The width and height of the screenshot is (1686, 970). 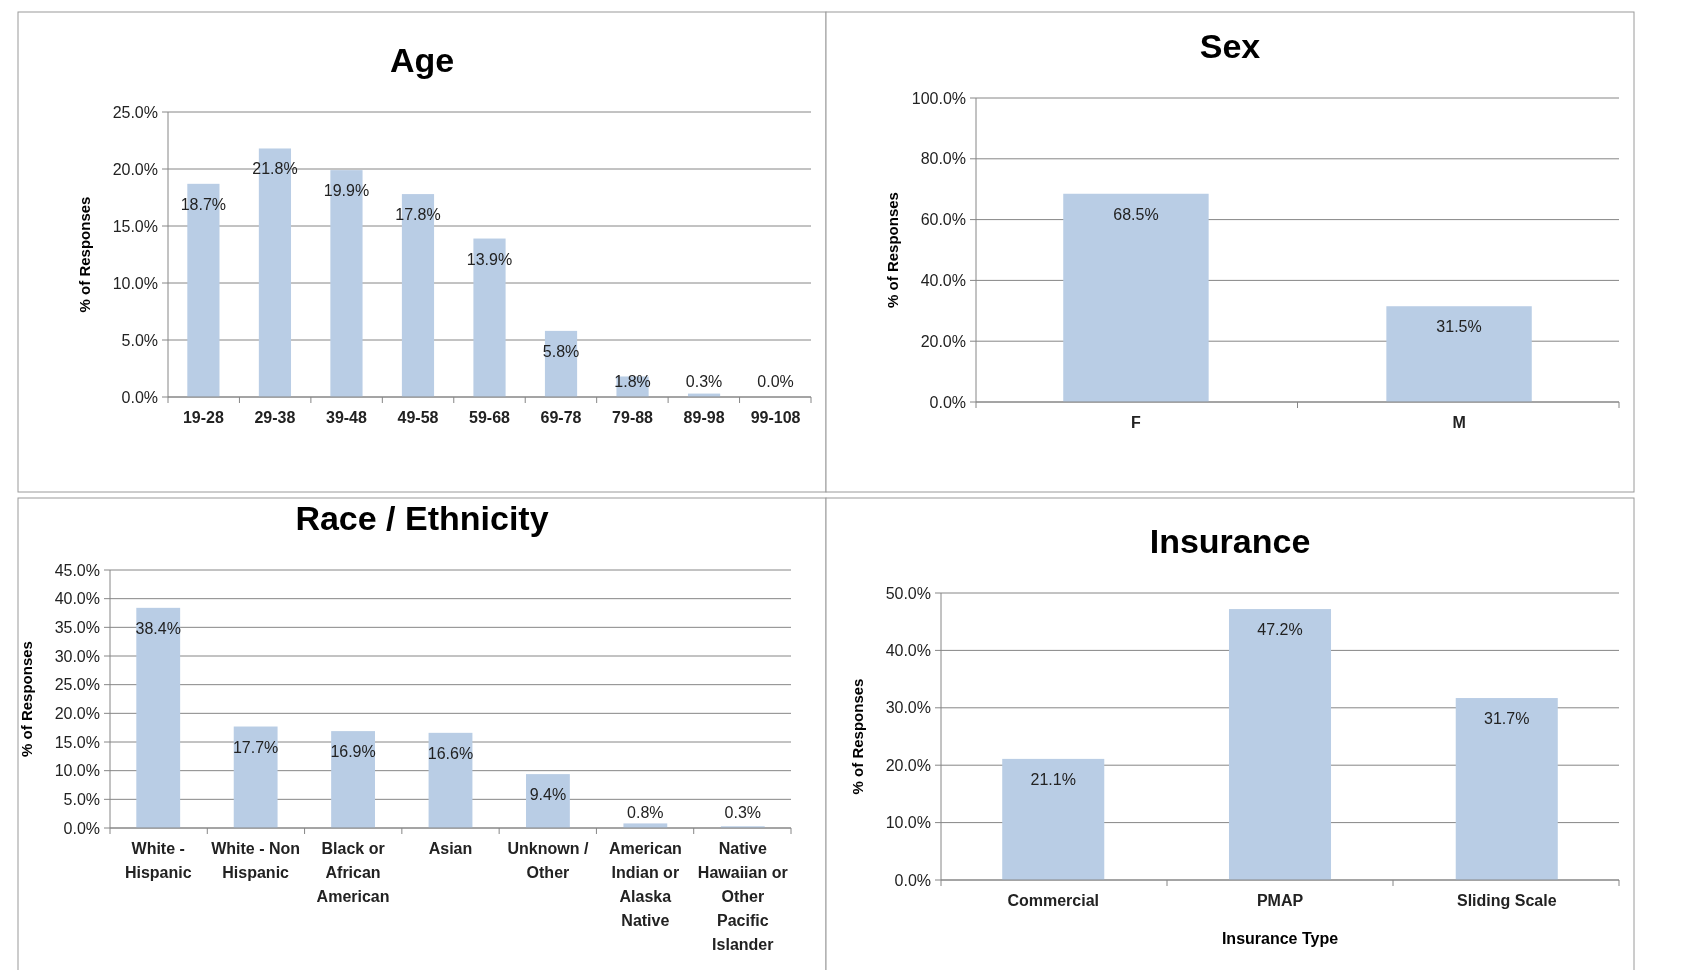 What do you see at coordinates (1280, 630) in the screenshot?
I see `data-label: 47.2%` at bounding box center [1280, 630].